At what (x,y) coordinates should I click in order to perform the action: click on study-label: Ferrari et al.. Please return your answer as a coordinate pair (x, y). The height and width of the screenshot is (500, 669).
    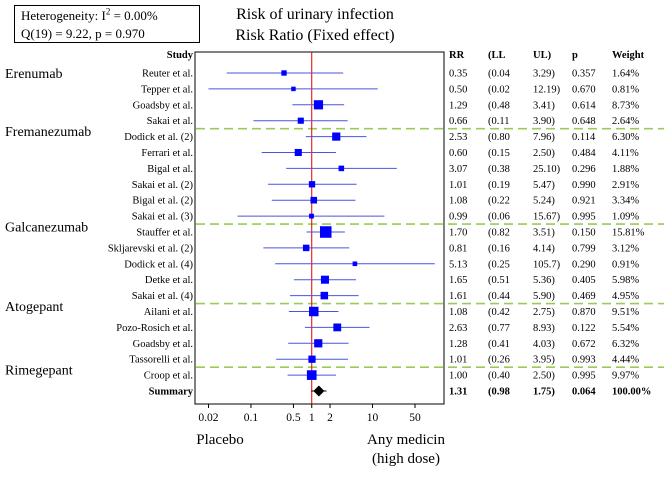
    Looking at the image, I should click on (167, 153).